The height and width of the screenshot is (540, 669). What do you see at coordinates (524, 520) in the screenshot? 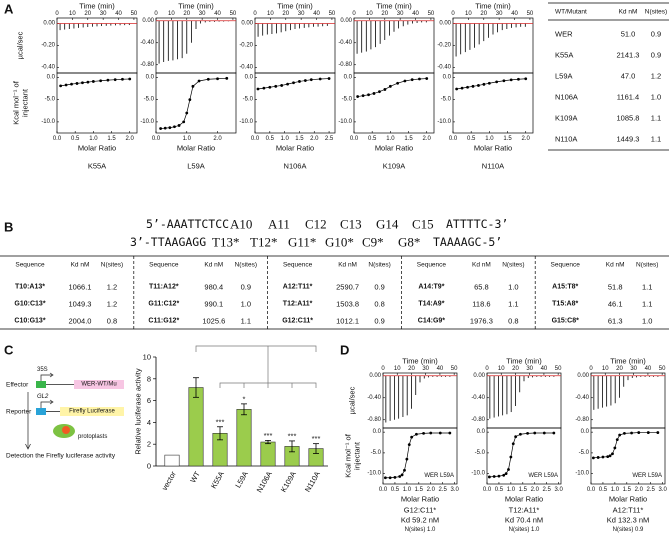
I see `caption: Kd 70.4 nM` at bounding box center [524, 520].